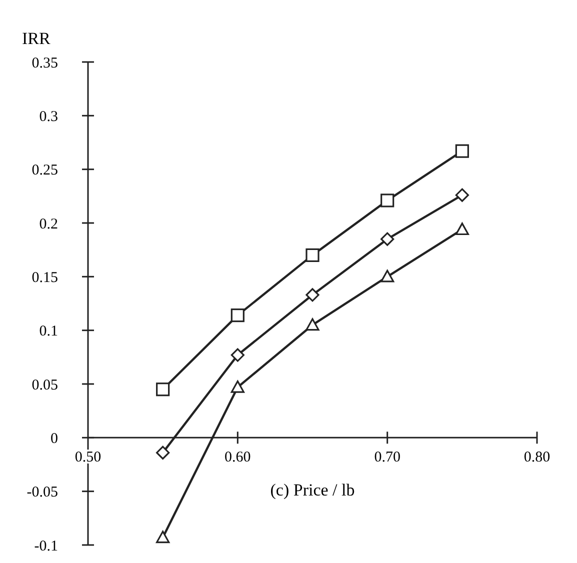  What do you see at coordinates (312, 490) in the screenshot?
I see `x-axis-title: (c) Price / lb` at bounding box center [312, 490].